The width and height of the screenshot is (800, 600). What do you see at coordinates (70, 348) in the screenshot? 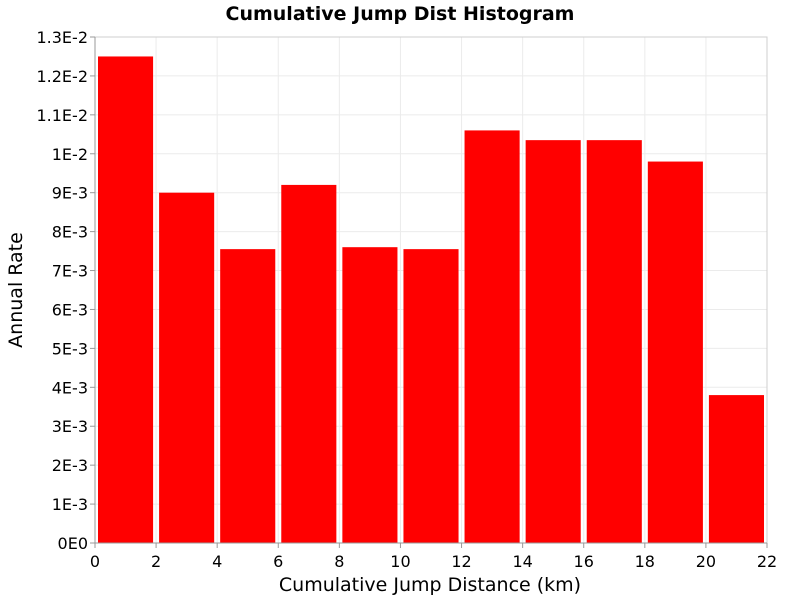
I see `y-tick-label: 5E-3` at bounding box center [70, 348].